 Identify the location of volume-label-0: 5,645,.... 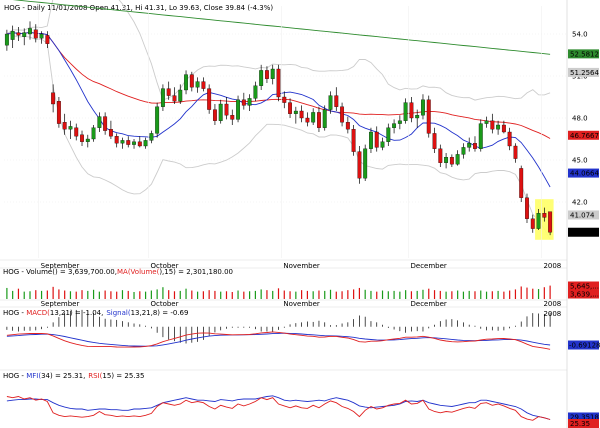
(584, 287).